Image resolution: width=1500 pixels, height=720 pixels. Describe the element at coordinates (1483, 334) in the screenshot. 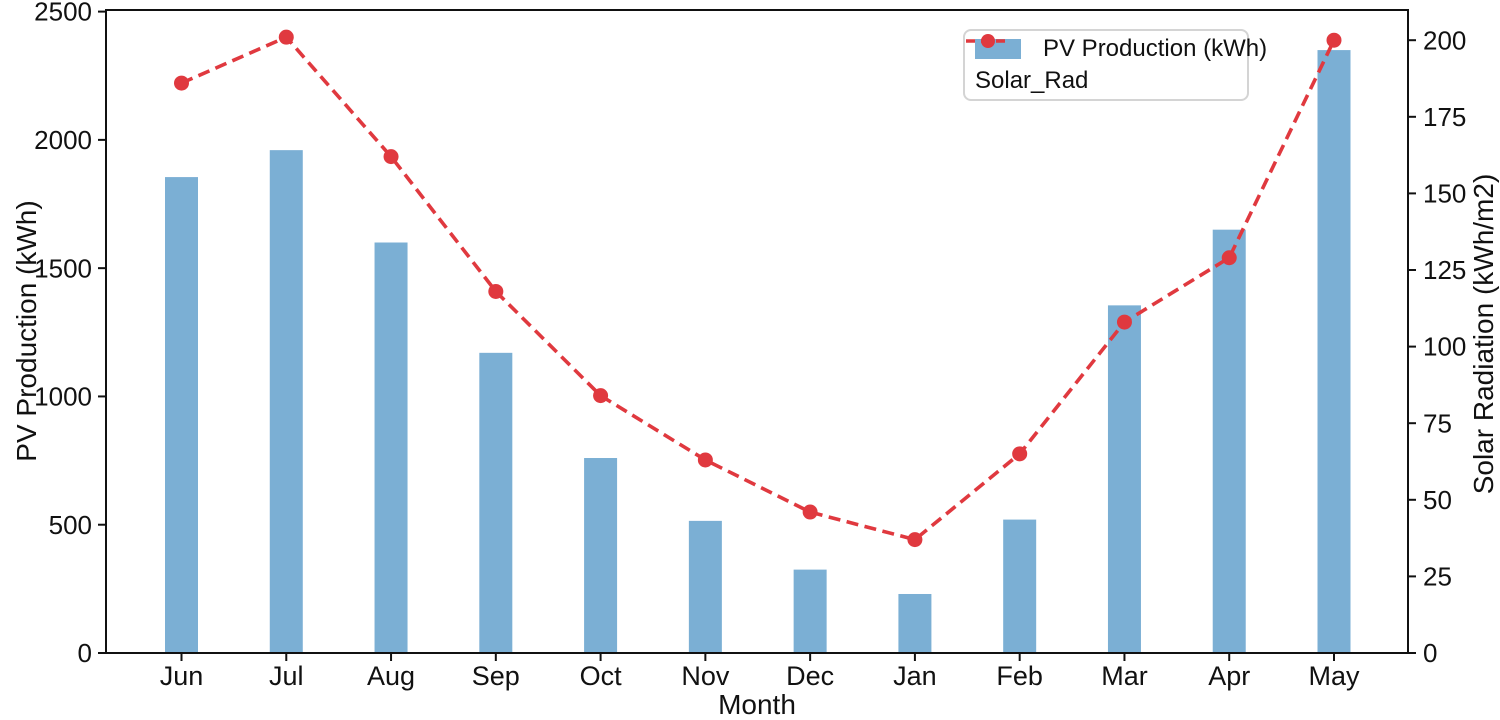

I see `y-axis-label-right: Solar Radiation (kWh/m2)` at that location.